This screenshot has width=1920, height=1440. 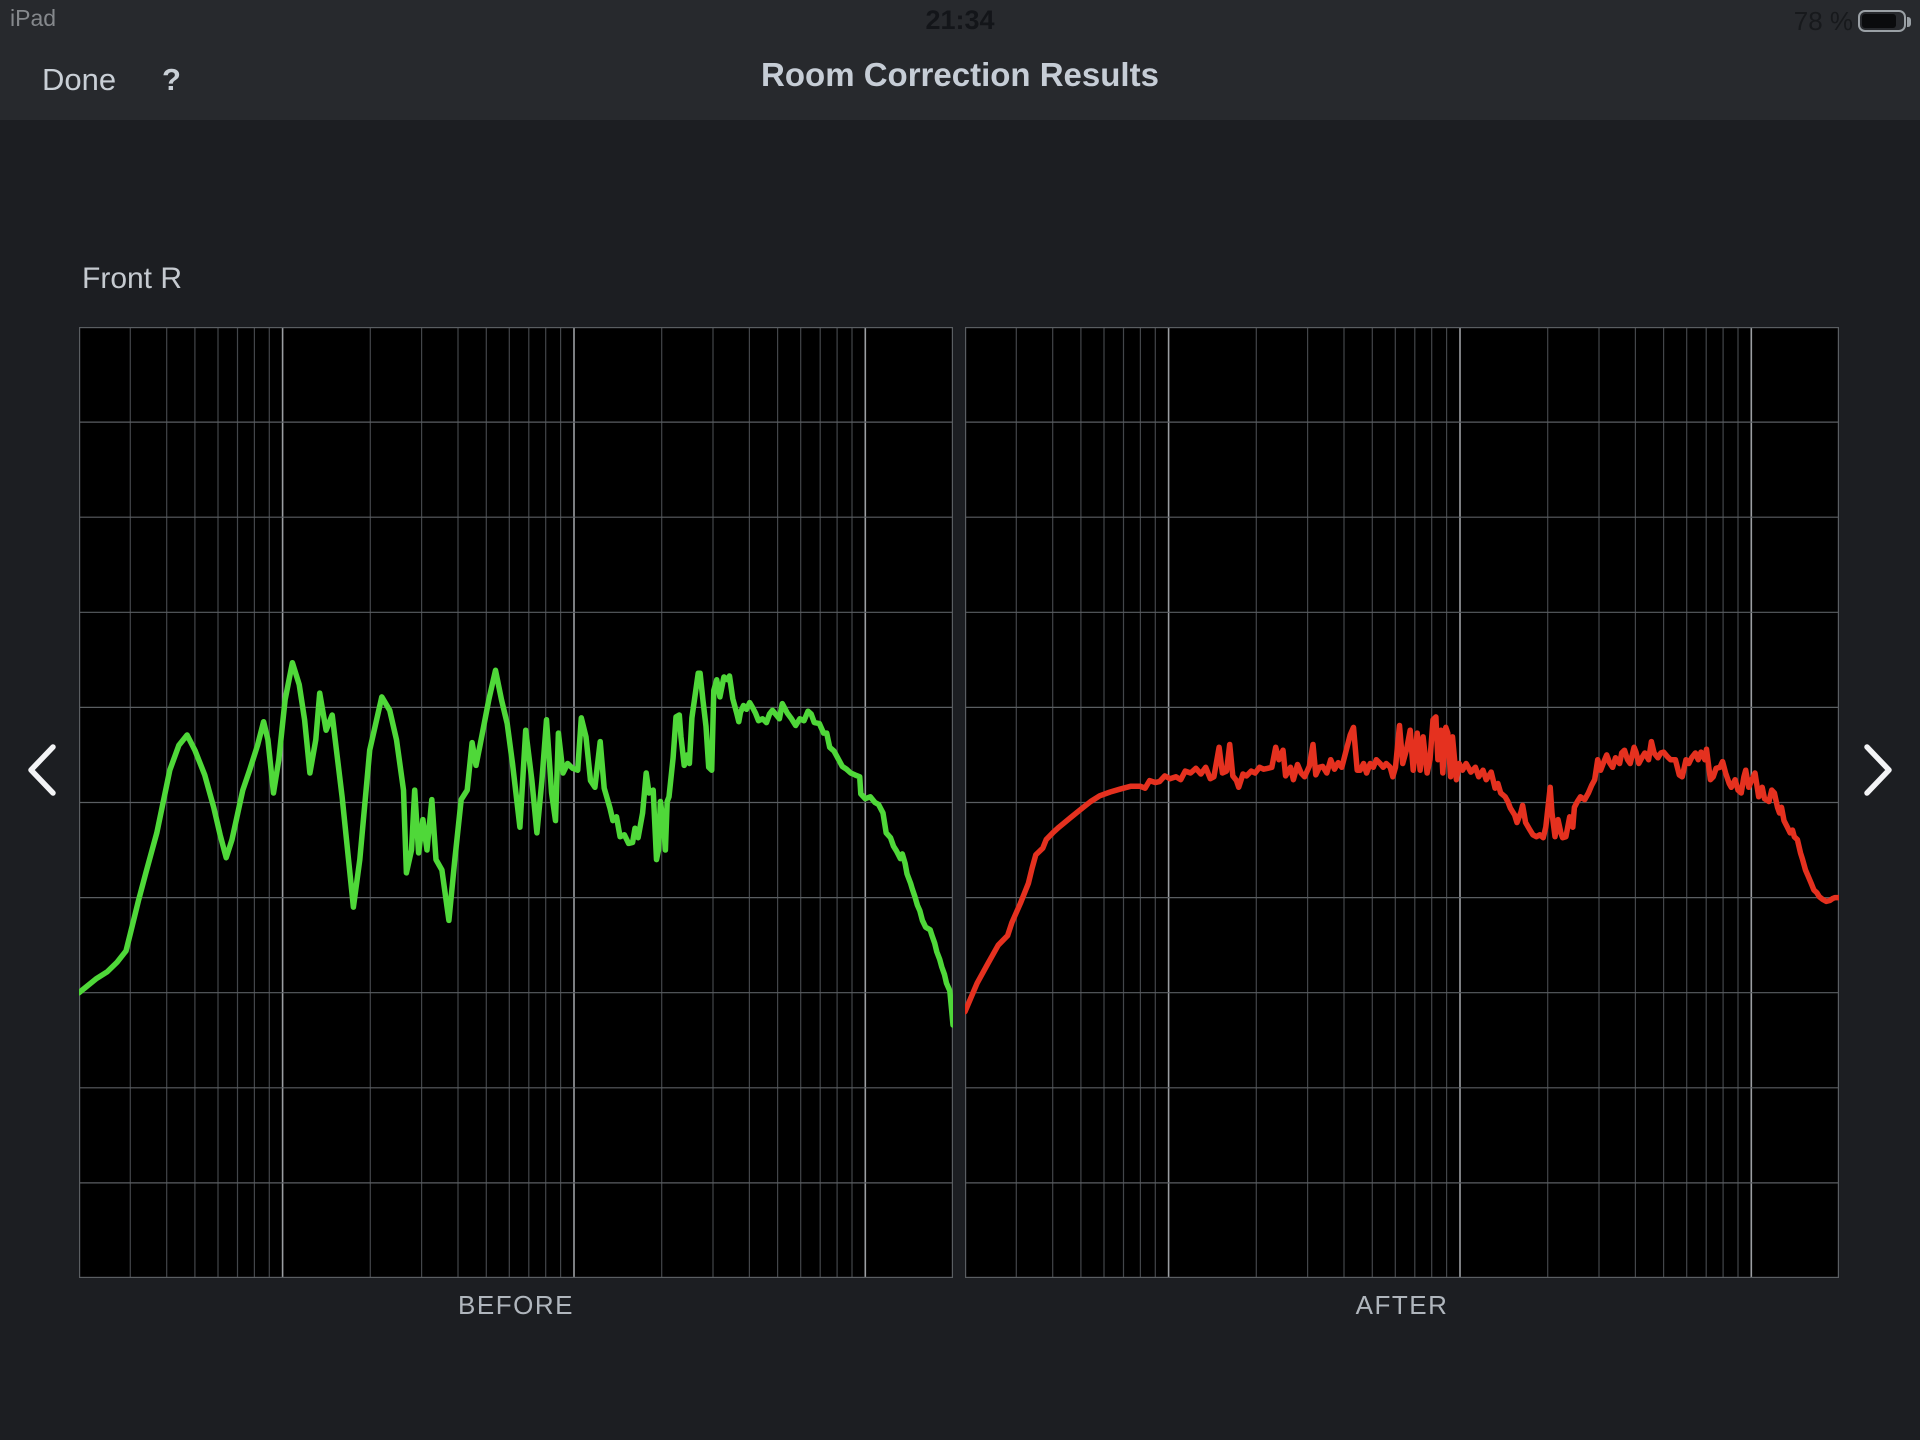 What do you see at coordinates (132, 278) in the screenshot?
I see `channel-label: Front R` at bounding box center [132, 278].